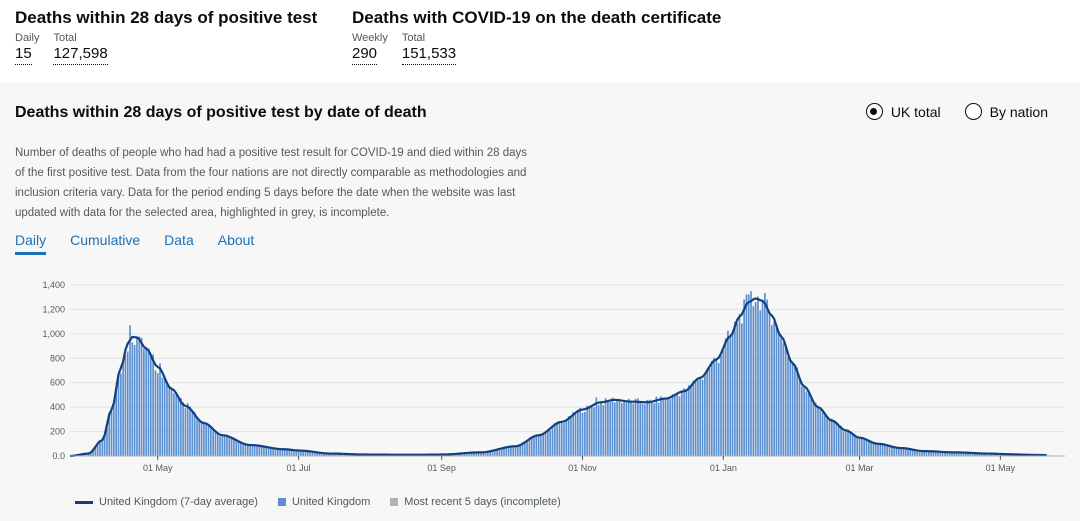  Describe the element at coordinates (723, 468) in the screenshot. I see `x-tick-label: 01 Jan` at that location.